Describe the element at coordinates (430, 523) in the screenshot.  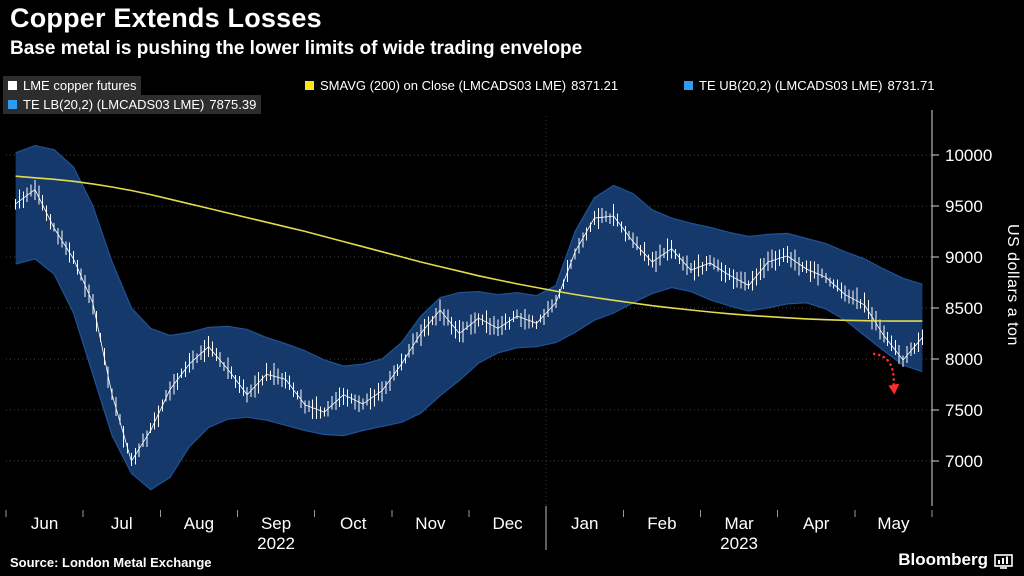
I see `x-month-label: Nov` at that location.